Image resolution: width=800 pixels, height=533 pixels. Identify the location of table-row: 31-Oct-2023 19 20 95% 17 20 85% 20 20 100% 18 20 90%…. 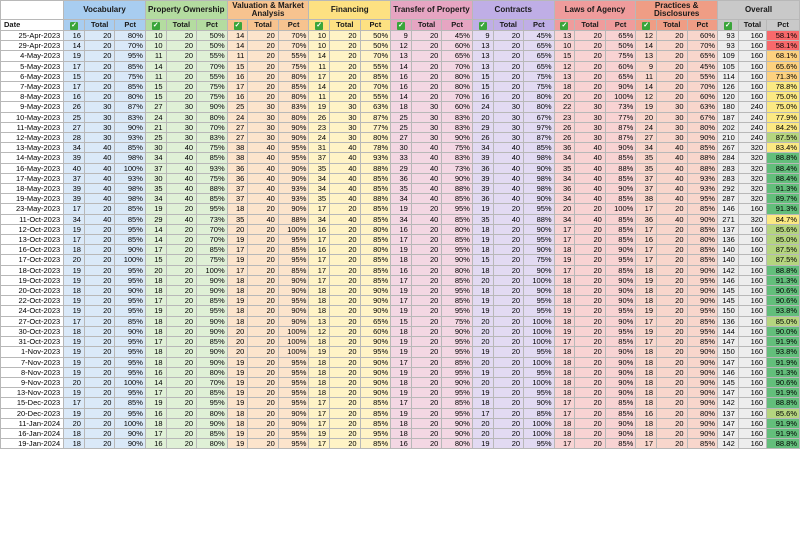
(400, 342).